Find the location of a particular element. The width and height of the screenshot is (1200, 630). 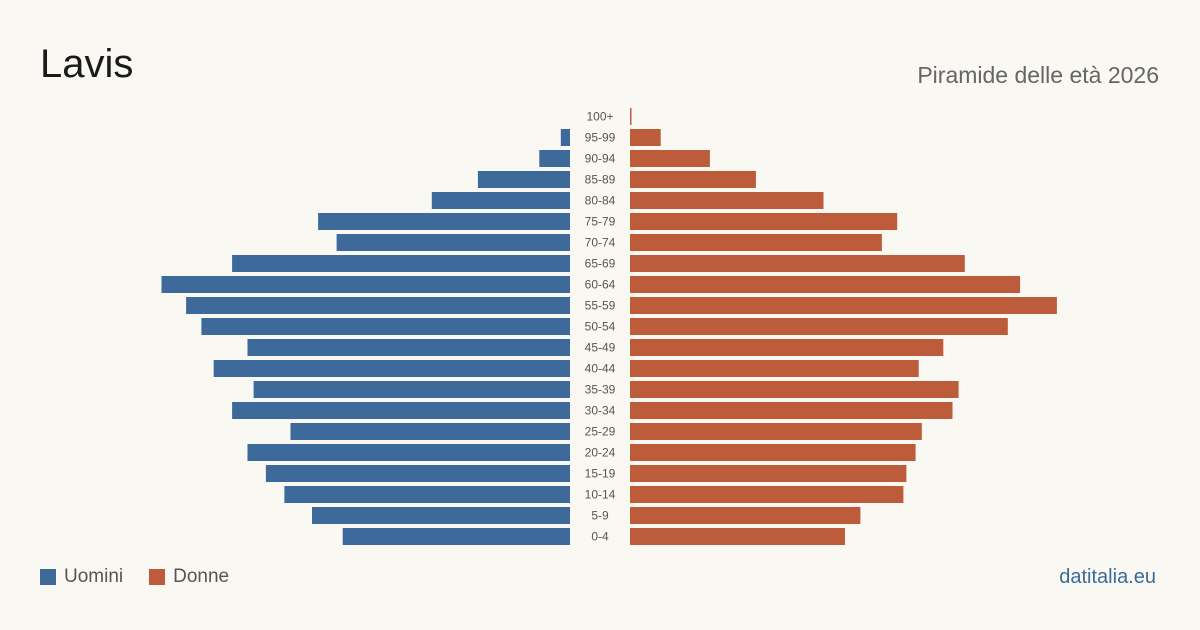

source-link: datitalia.eu is located at coordinates (1107, 577).